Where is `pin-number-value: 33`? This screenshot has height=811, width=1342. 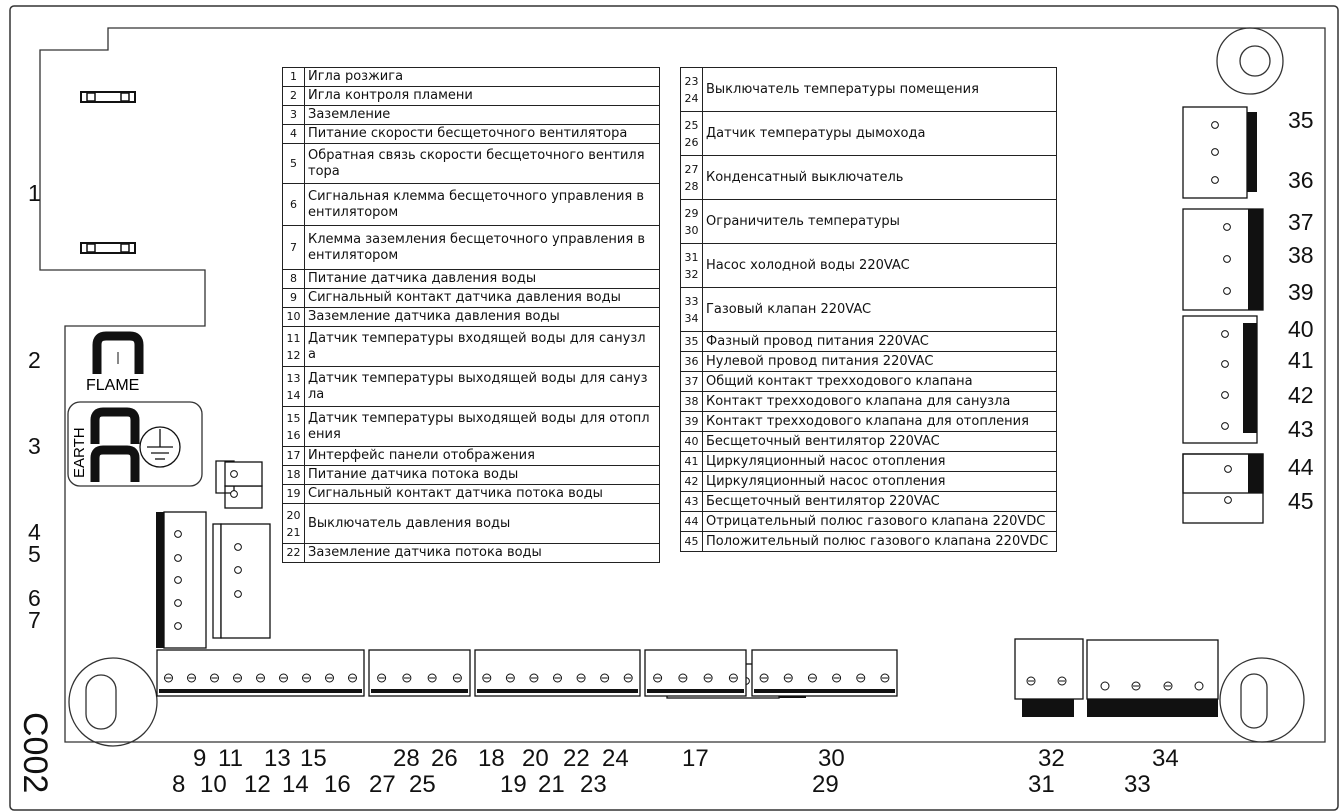
pin-number-value: 33 is located at coordinates (691, 301).